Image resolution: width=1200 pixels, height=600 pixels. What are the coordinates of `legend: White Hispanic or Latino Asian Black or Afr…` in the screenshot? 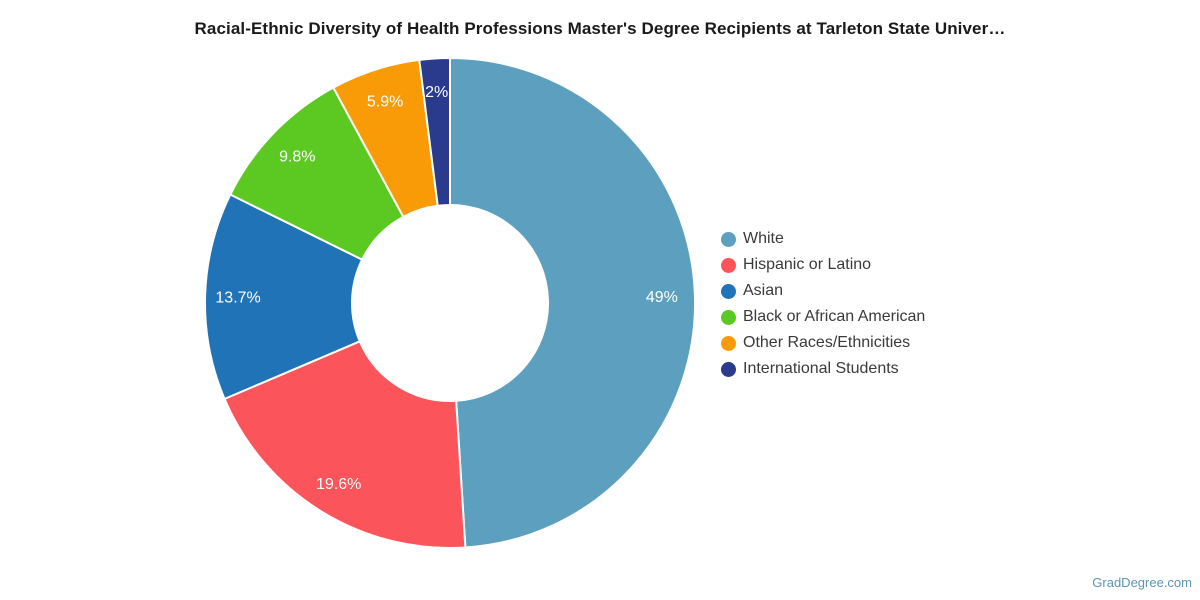 It's located at (823, 304).